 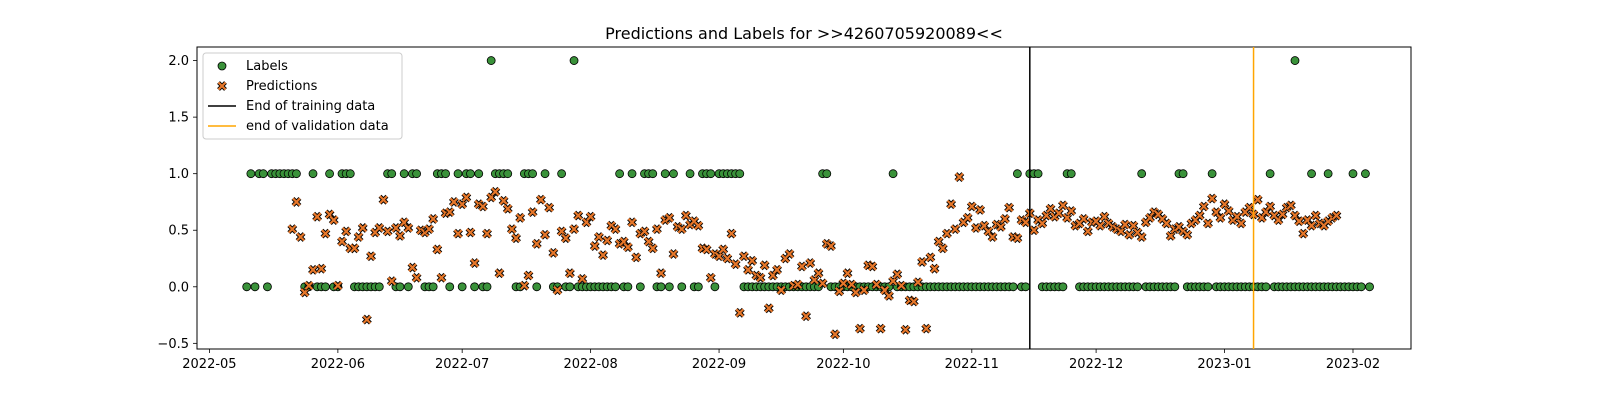 I want to click on x-tick-label: 2022-08, so click(x=590, y=364).